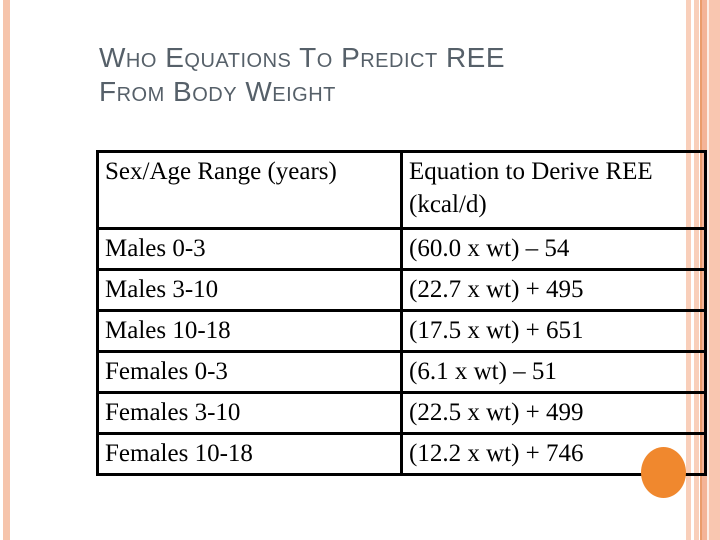  What do you see at coordinates (553, 413) in the screenshot?
I see `cell-equation: (22.5 x wt) + 499` at bounding box center [553, 413].